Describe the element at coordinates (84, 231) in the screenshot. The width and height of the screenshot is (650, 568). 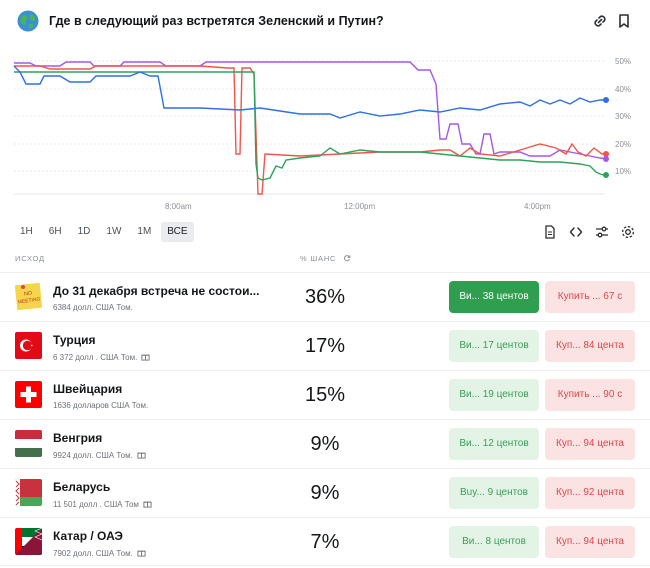
I see `range-1d: 1D` at that location.